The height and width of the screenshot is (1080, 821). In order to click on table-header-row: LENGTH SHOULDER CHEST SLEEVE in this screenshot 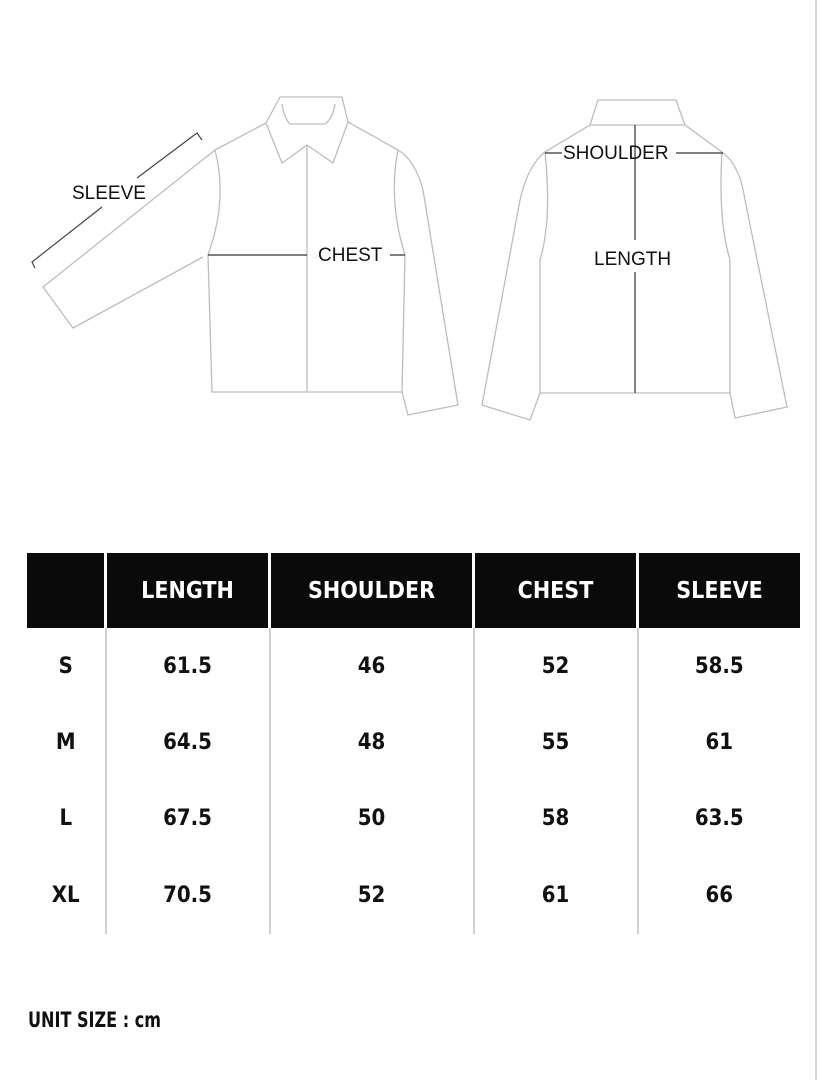, I will do `click(413, 590)`.